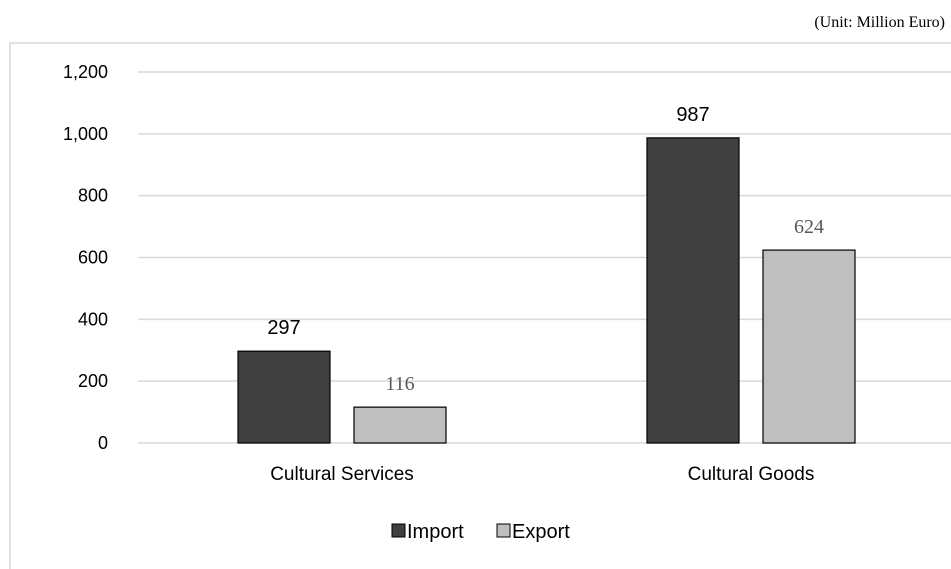 The height and width of the screenshot is (569, 951). Describe the element at coordinates (103, 443) in the screenshot. I see `y-tick-label: 0` at that location.